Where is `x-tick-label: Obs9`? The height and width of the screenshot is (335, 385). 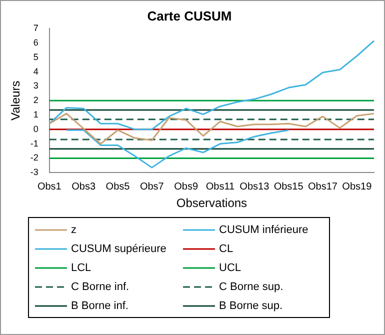
x-tick-label: Obs9 is located at coordinates (186, 186).